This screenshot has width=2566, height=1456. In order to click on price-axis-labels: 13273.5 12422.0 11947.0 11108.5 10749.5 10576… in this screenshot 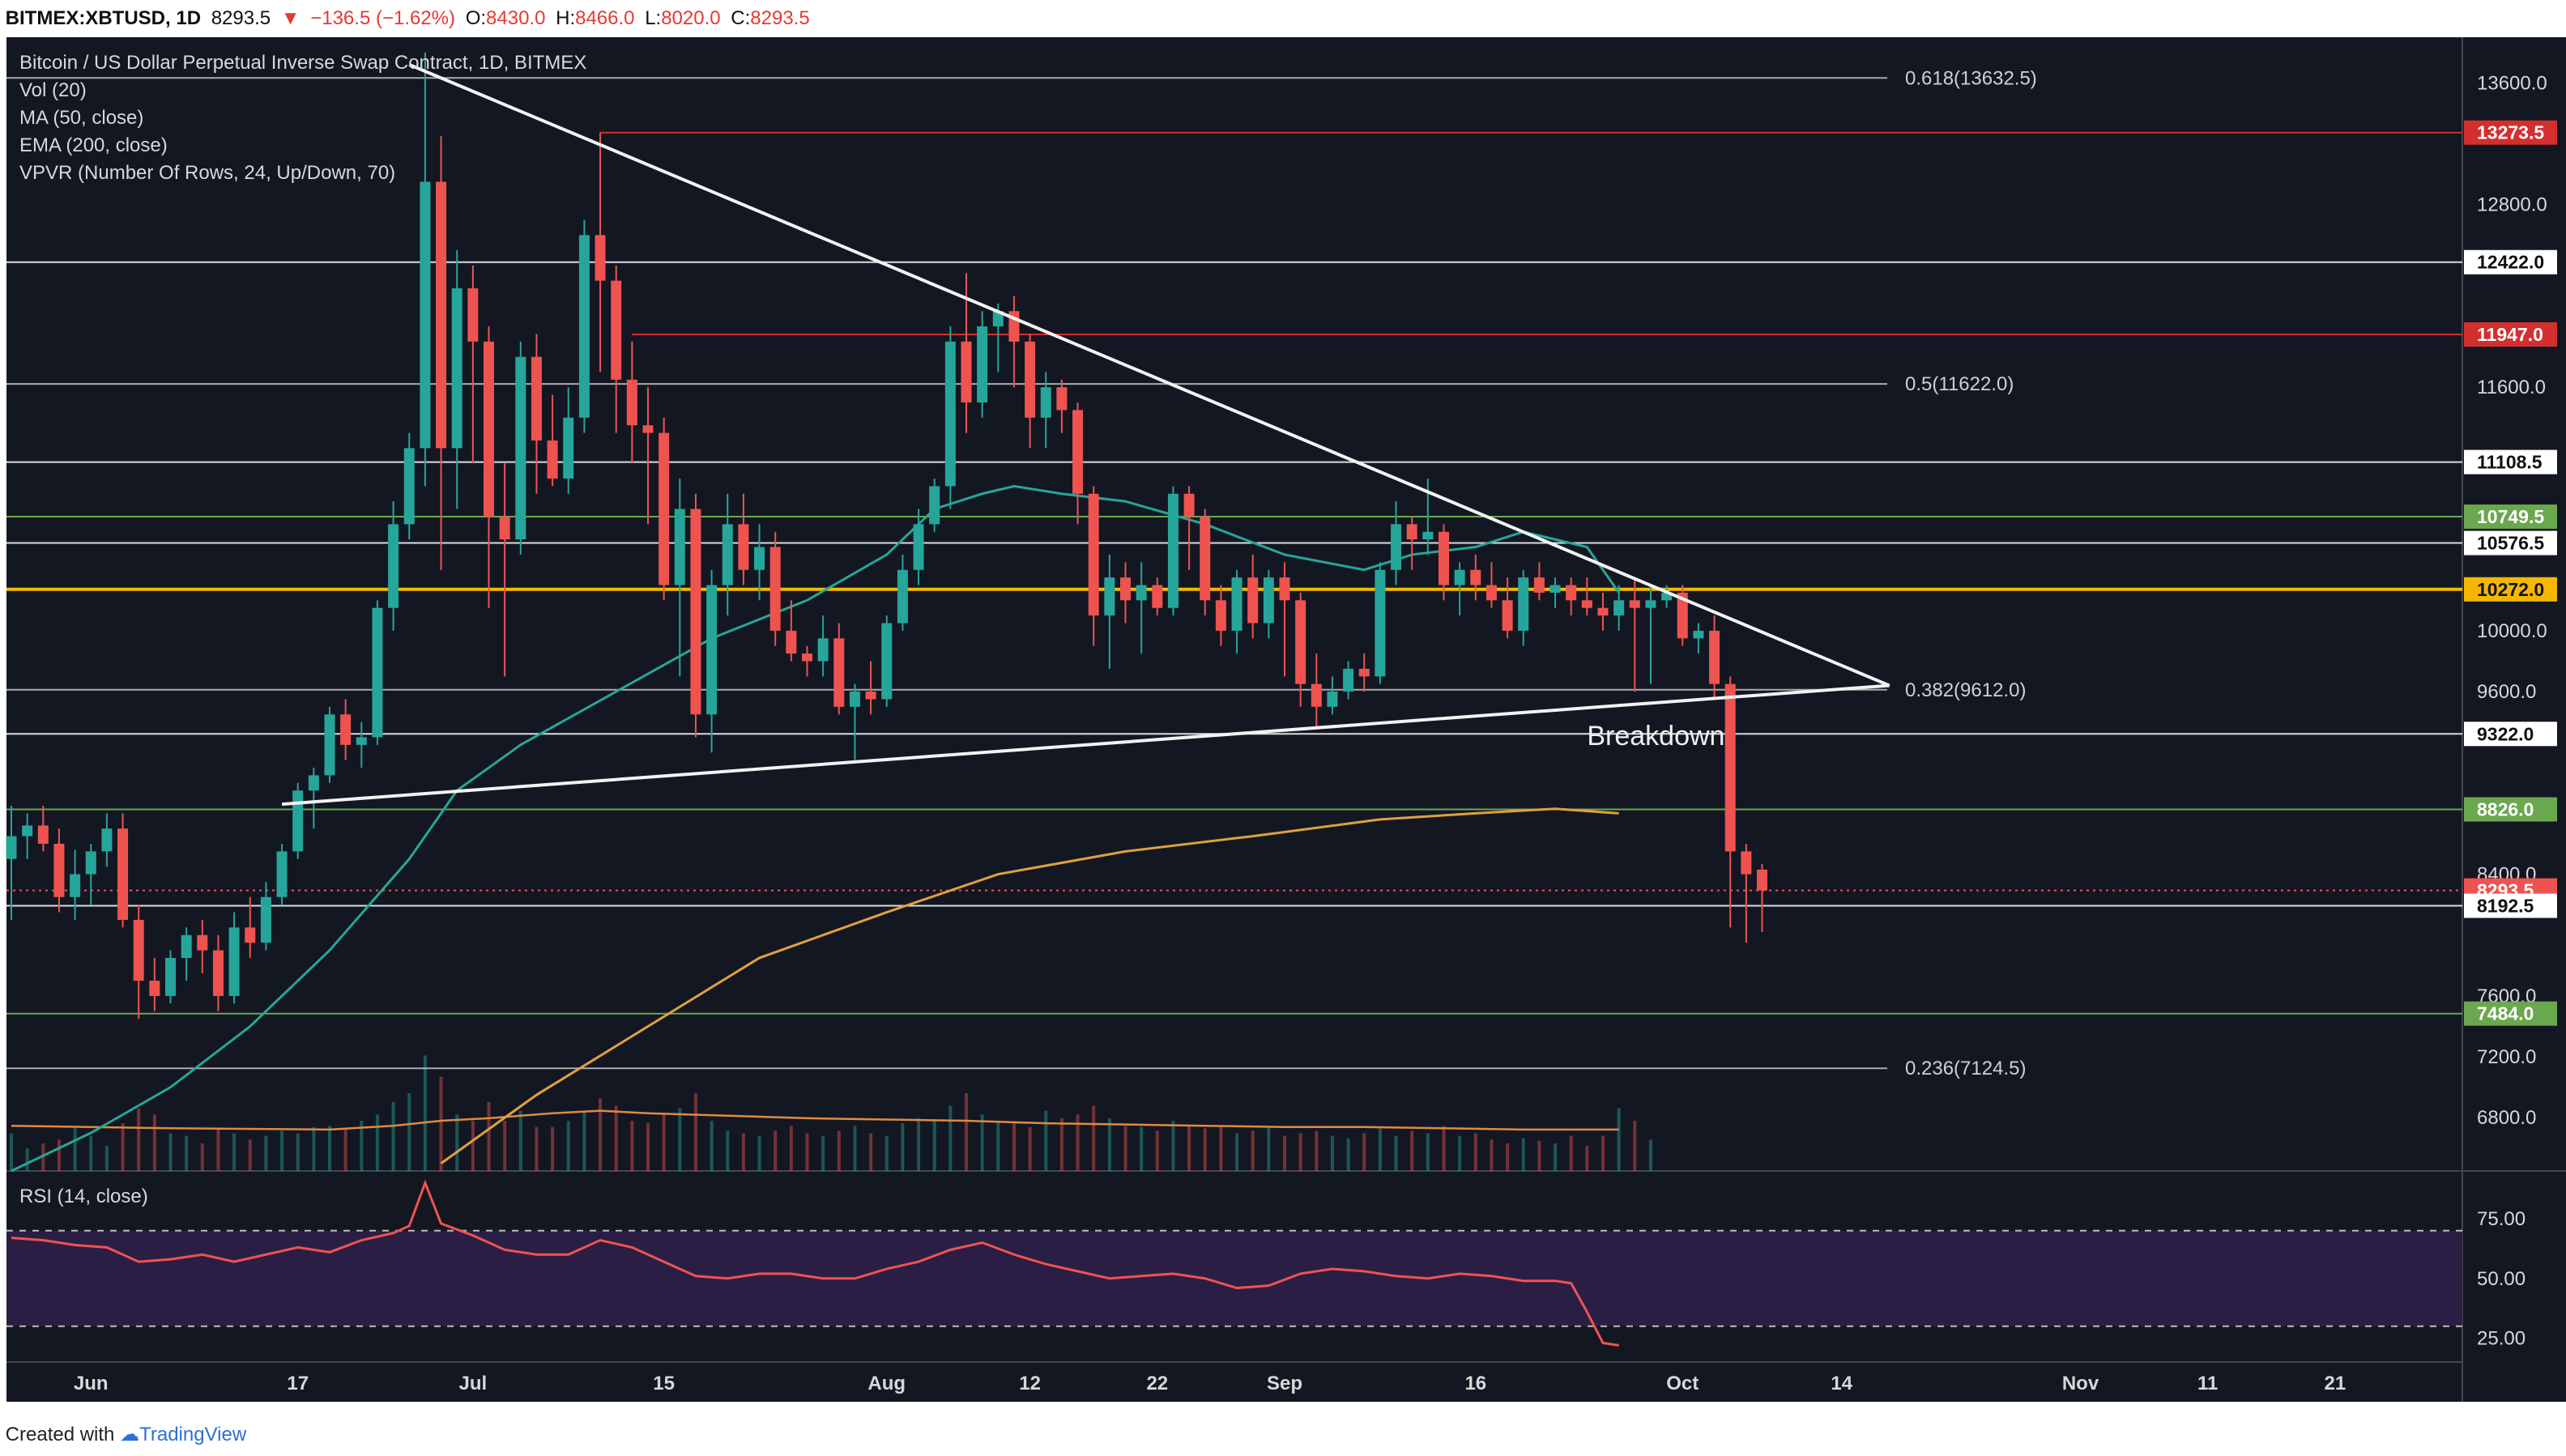, I will do `click(2511, 573)`.